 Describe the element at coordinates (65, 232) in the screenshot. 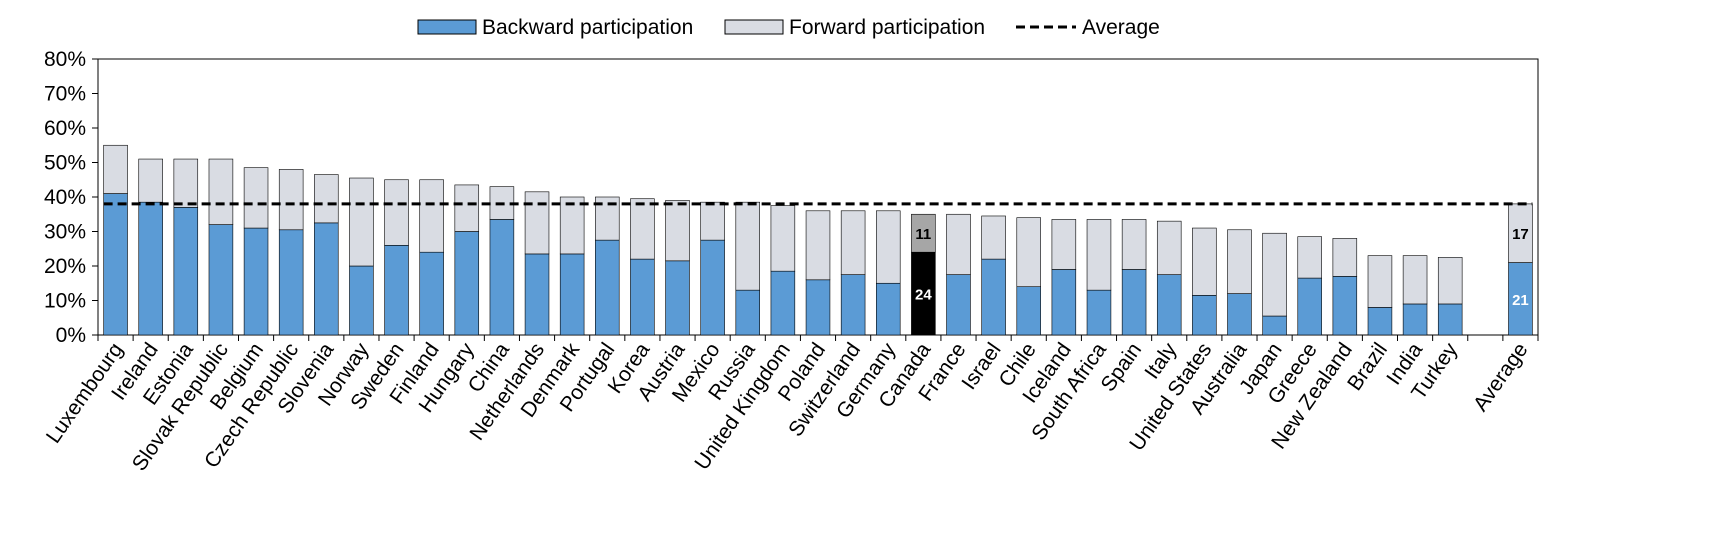

I see `y-tick-label: 30%` at that location.